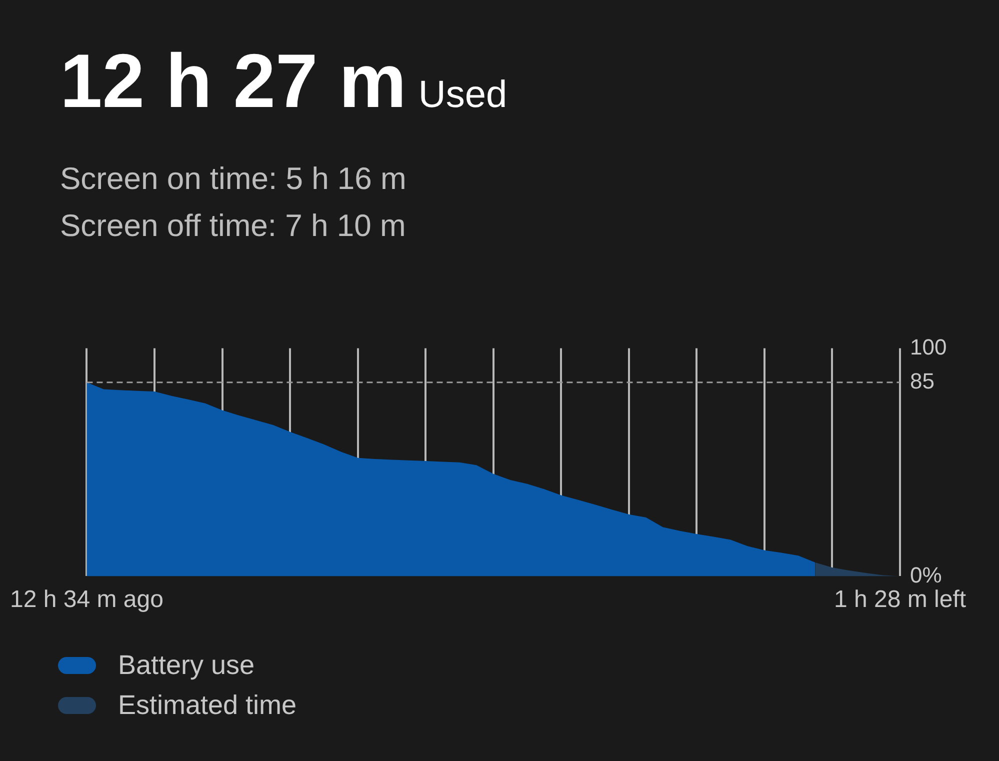  What do you see at coordinates (463, 95) in the screenshot?
I see `chart-subtitle: Used` at bounding box center [463, 95].